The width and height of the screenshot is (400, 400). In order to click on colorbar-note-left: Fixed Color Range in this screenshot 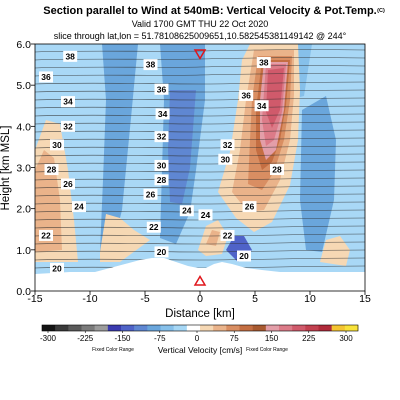, I will do `click(113, 350)`.